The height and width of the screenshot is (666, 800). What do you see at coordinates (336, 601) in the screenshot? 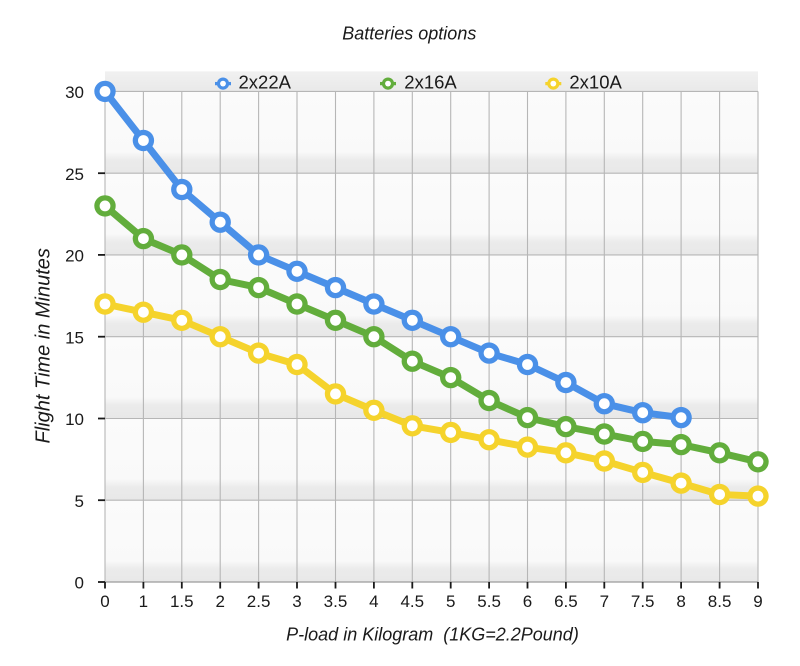
I see `svg-text: 3.5` at bounding box center [336, 601].